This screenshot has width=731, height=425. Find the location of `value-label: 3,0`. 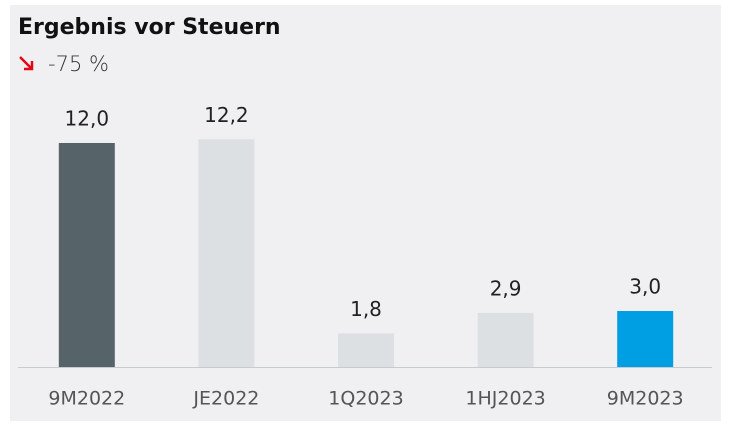

value-label: 3,0 is located at coordinates (645, 287).